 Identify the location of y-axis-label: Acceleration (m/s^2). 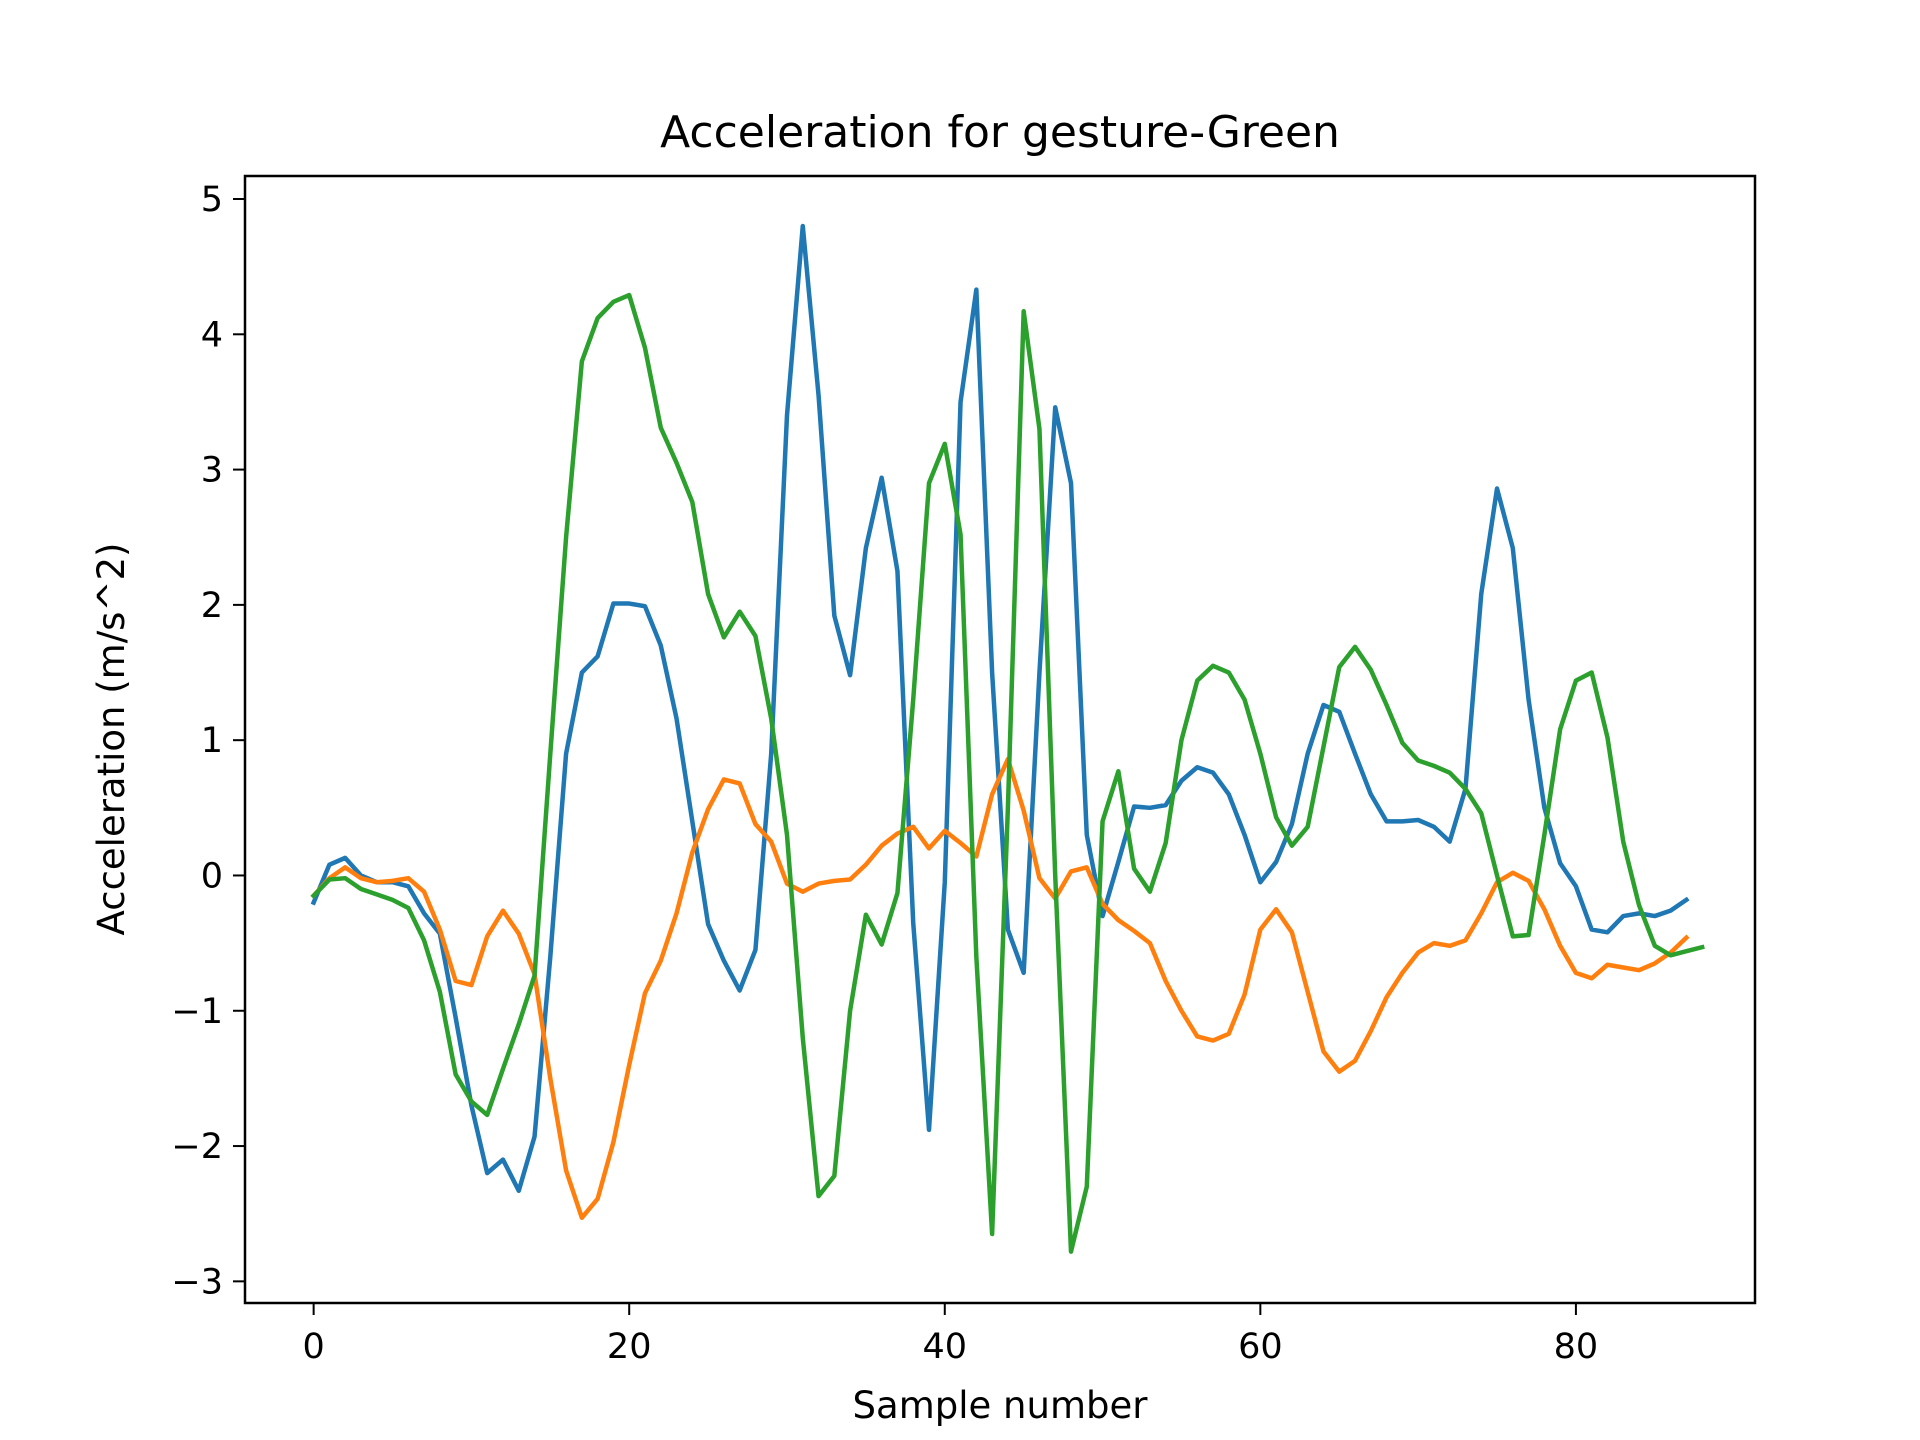
(111, 739).